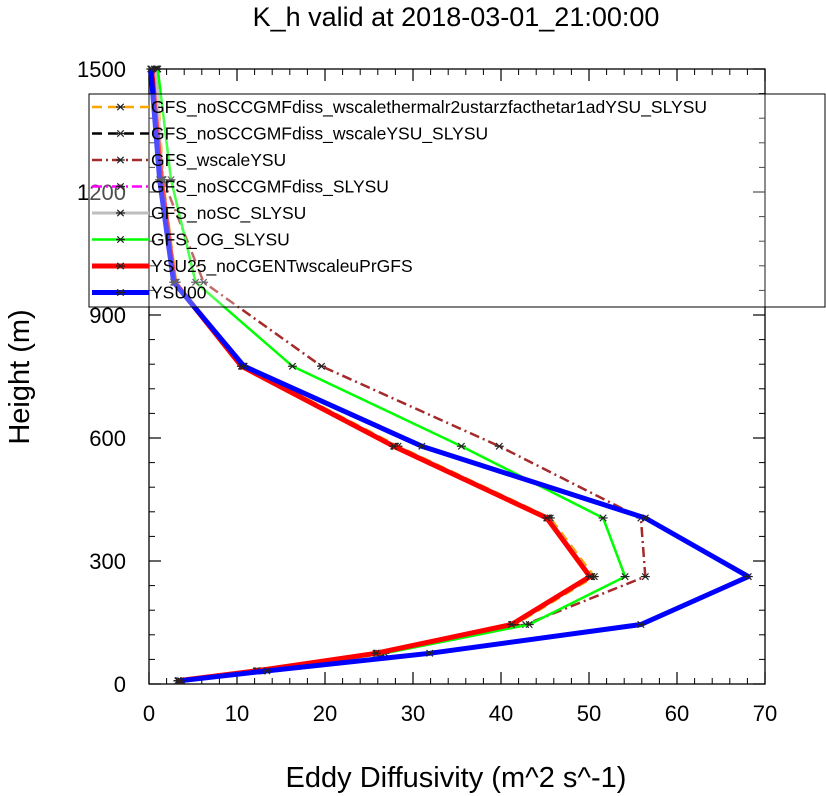  Describe the element at coordinates (677, 713) in the screenshot. I see `x-tick-label: 60` at that location.